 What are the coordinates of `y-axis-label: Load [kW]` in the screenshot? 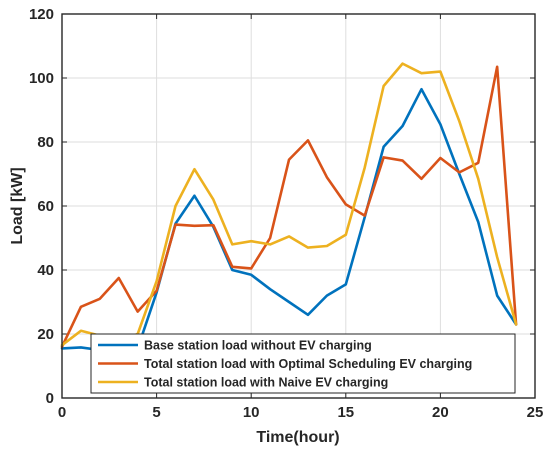 It's located at (17, 205).